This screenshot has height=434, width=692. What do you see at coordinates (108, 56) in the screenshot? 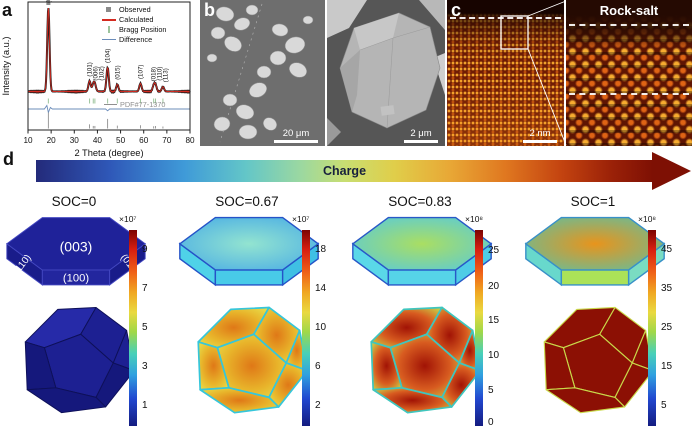
I see `peak-hkl-label: (104)` at bounding box center [108, 56].